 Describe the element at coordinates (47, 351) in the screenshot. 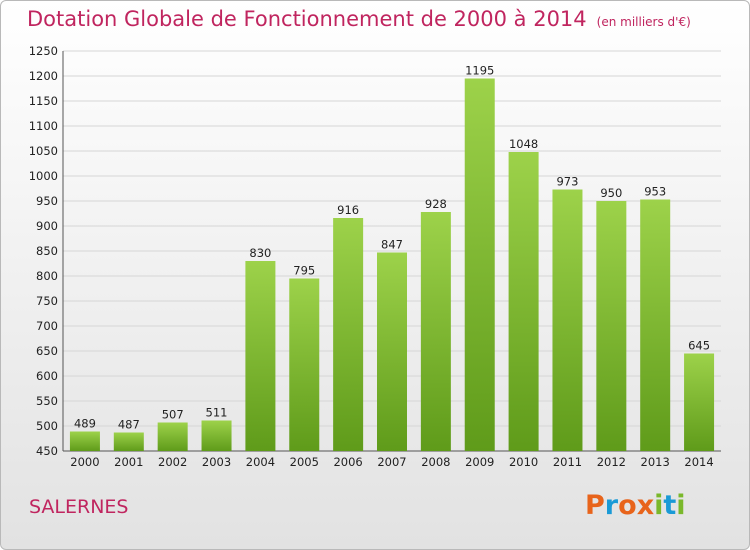

I see `y-tick-label: 650` at that location.